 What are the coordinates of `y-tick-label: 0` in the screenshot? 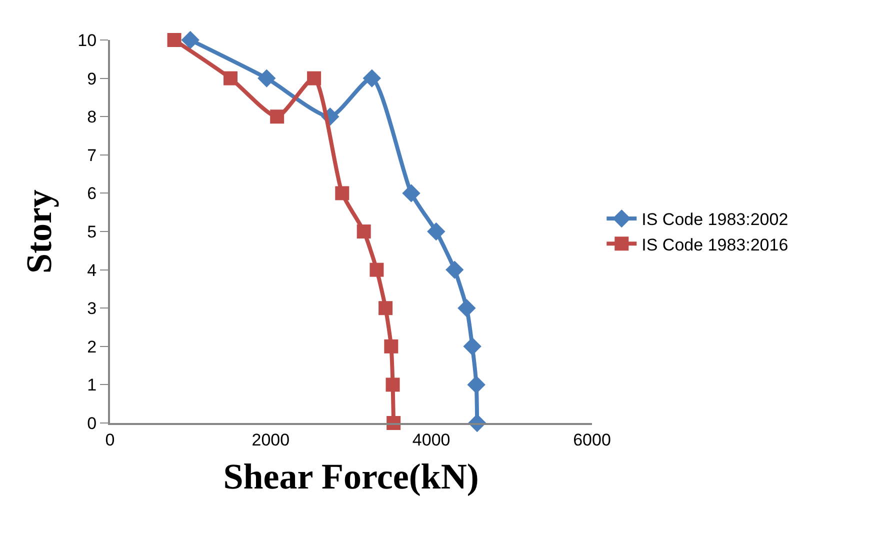 It's located at (92, 423).